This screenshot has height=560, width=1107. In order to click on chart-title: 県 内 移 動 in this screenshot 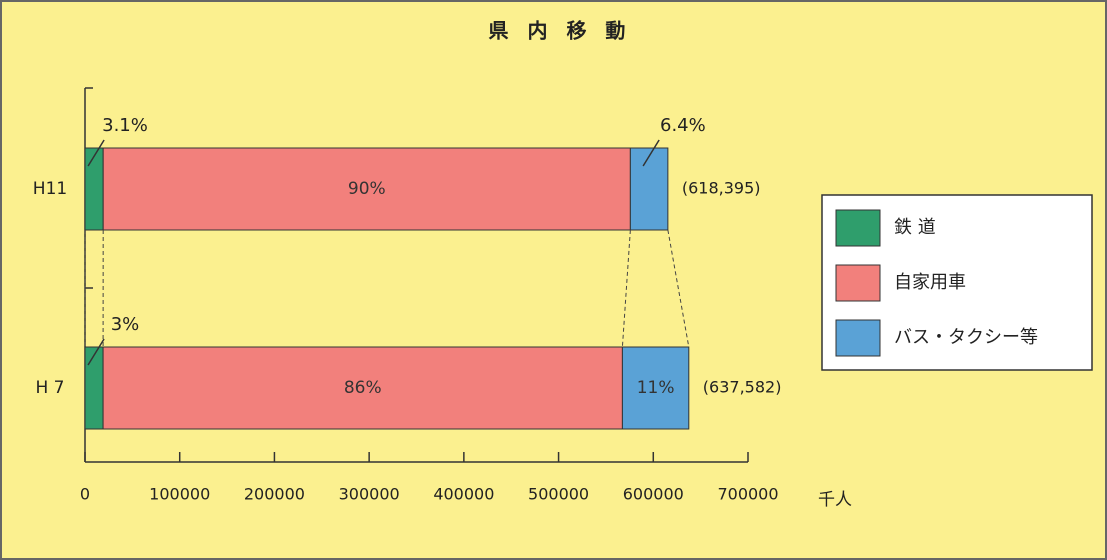, I will do `click(560, 31)`.